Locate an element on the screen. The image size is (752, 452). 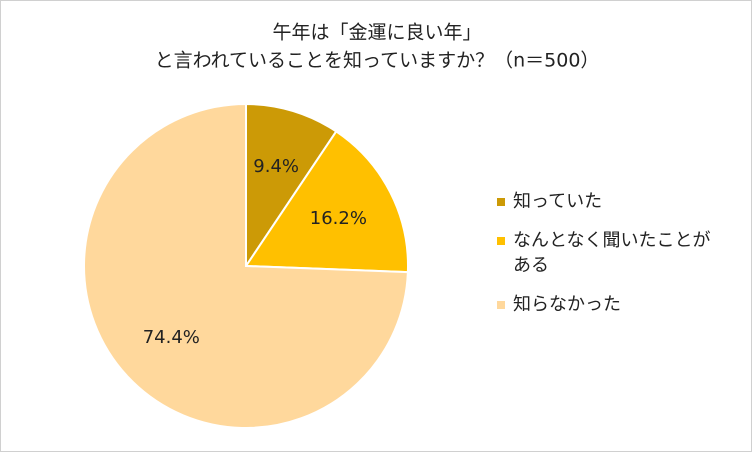
legend-item: 知っていた is located at coordinates (611, 201).